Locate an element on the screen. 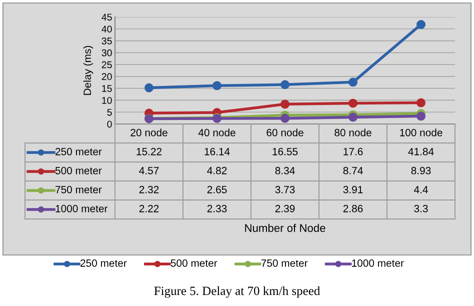  data-label: 4.57 is located at coordinates (149, 170).